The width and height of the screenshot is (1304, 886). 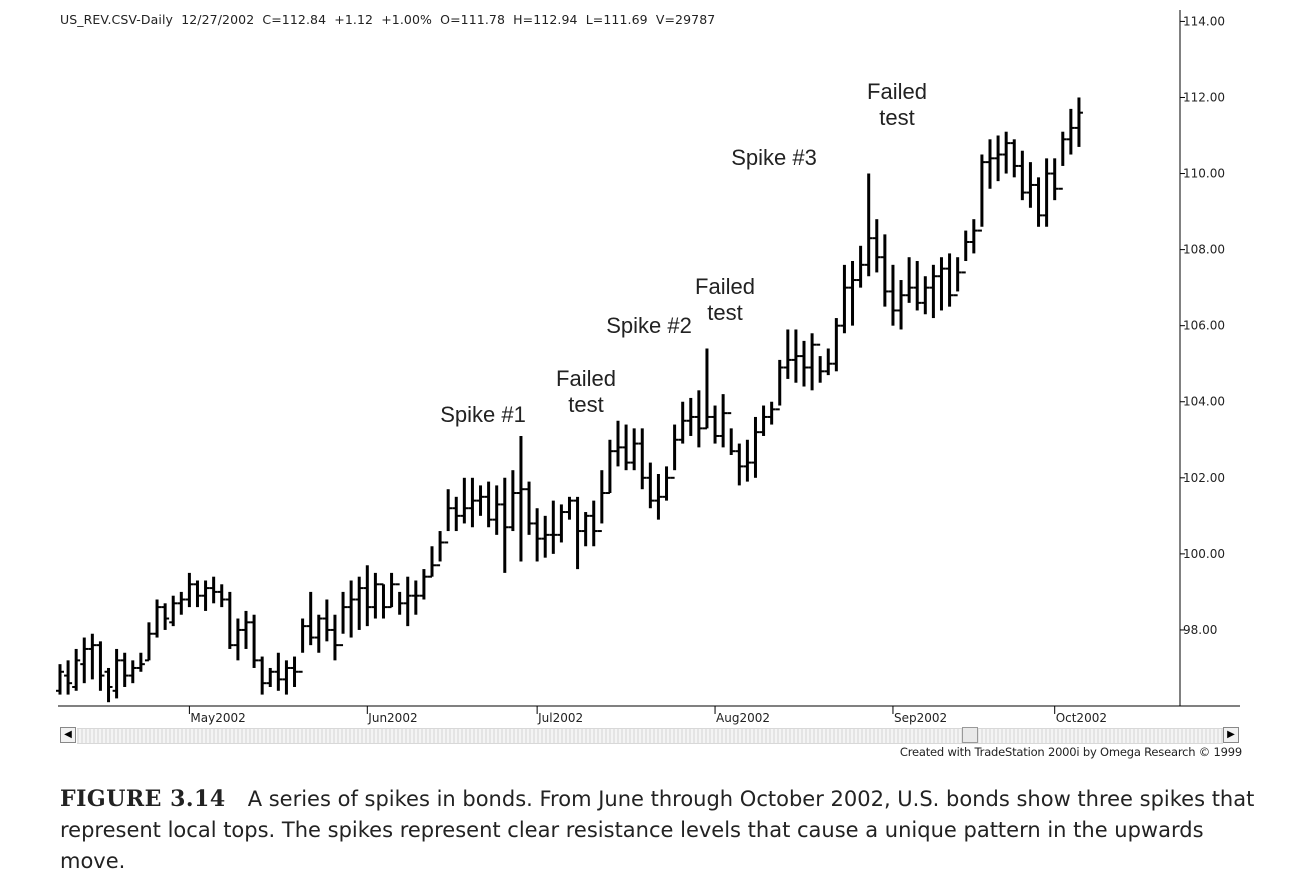 I want to click on y-tick-label: 114.00, so click(x=1204, y=21).